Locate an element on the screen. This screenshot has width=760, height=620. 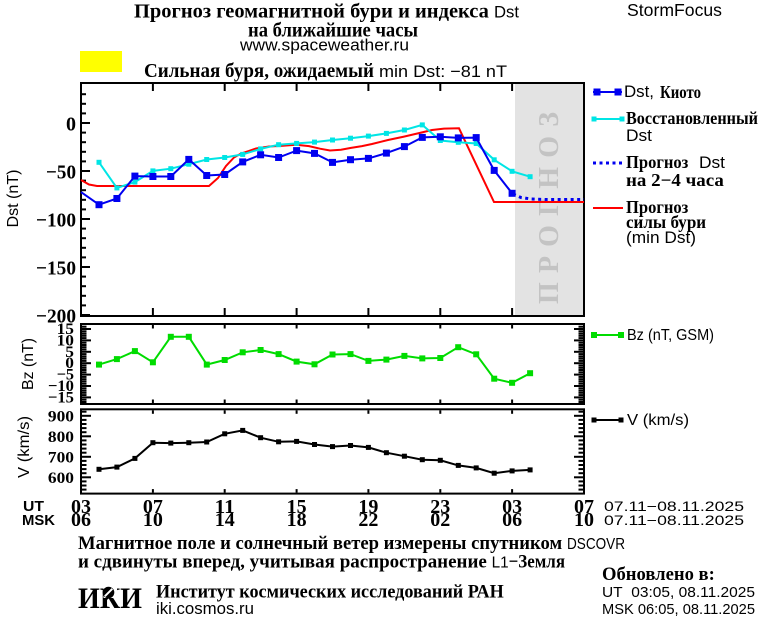
svg-text: 800 is located at coordinates (61, 437).